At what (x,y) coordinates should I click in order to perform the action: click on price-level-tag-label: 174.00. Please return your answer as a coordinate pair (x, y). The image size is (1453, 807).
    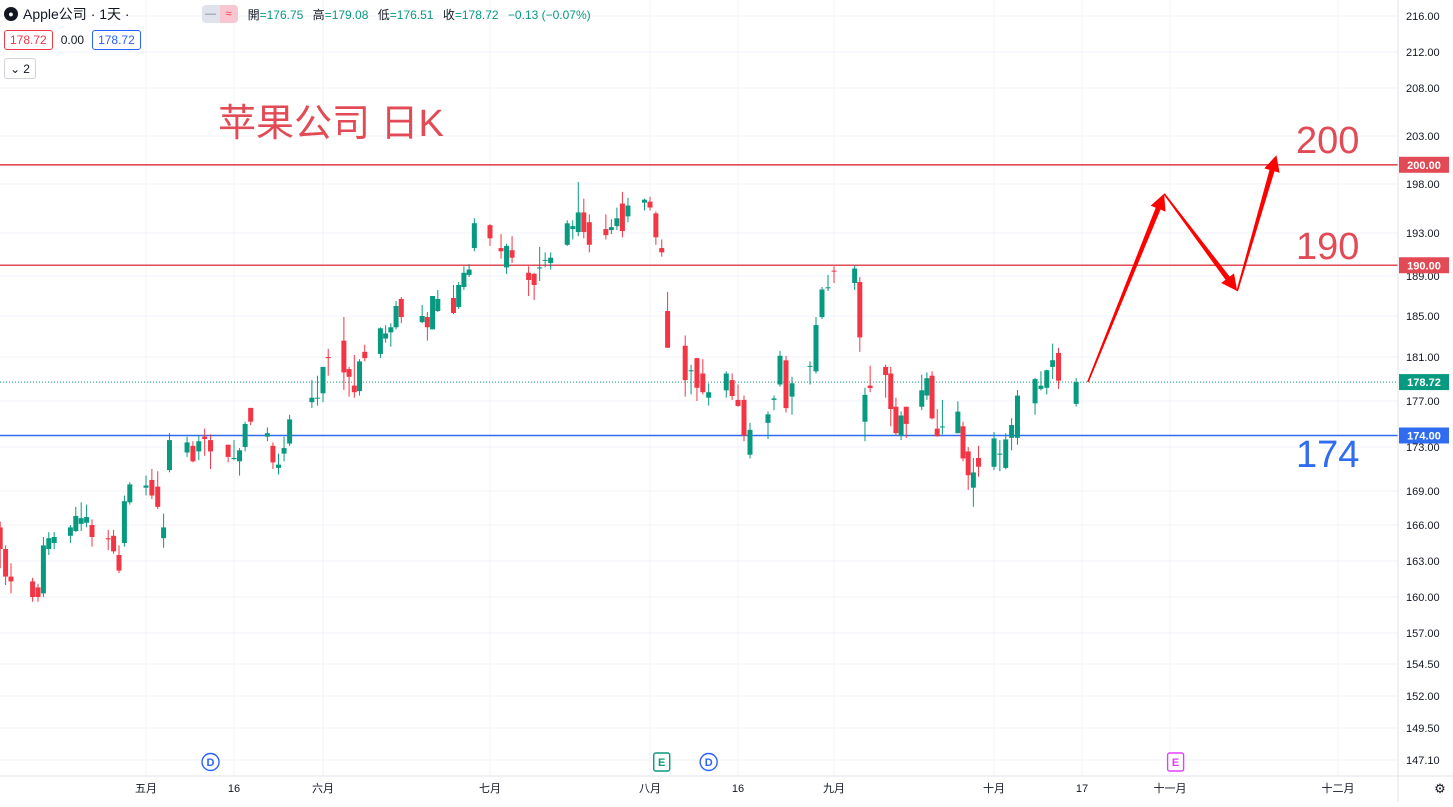
    Looking at the image, I should click on (1424, 437).